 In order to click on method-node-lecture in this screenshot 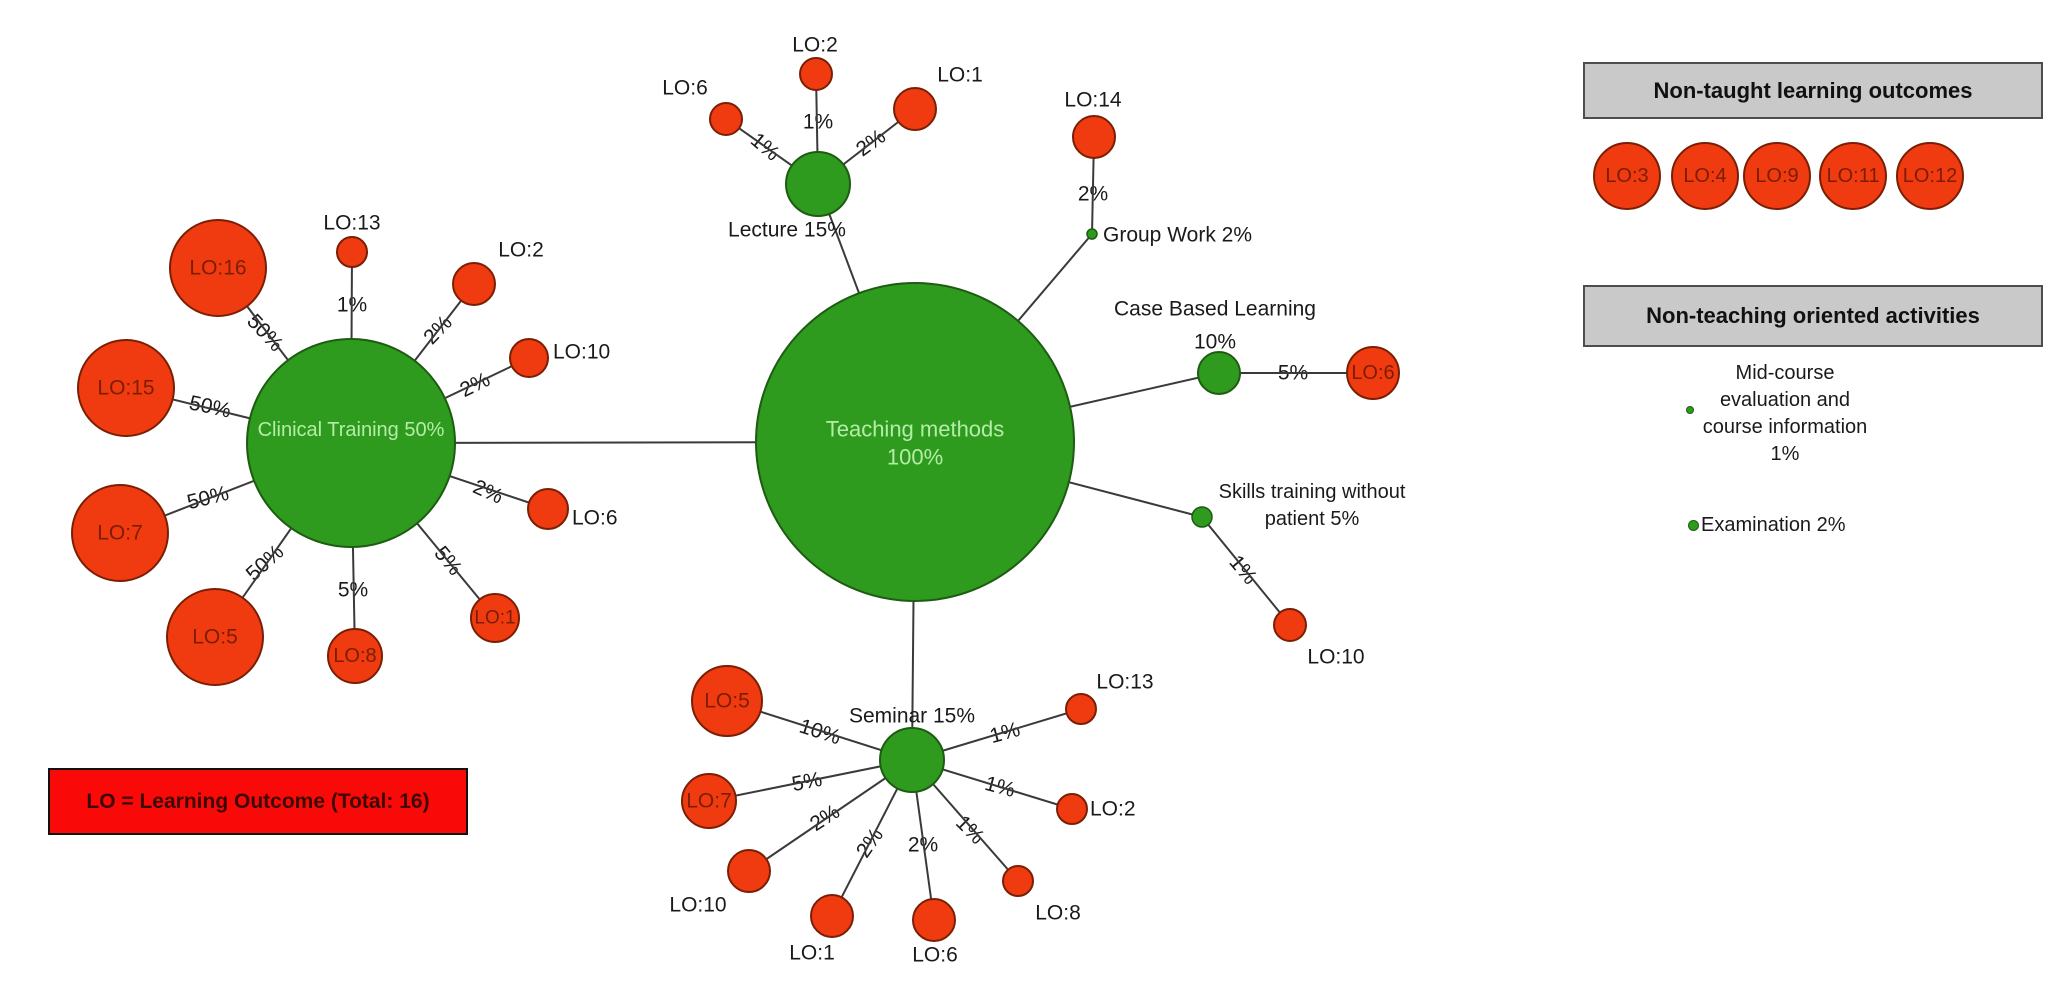, I will do `click(818, 184)`.